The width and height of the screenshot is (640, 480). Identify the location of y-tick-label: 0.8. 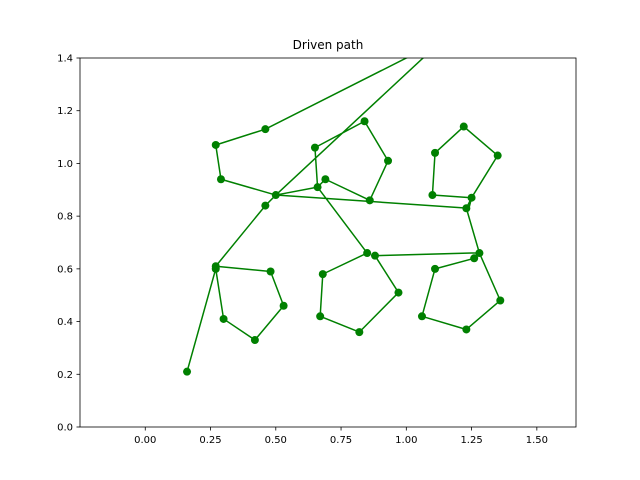
(65, 217).